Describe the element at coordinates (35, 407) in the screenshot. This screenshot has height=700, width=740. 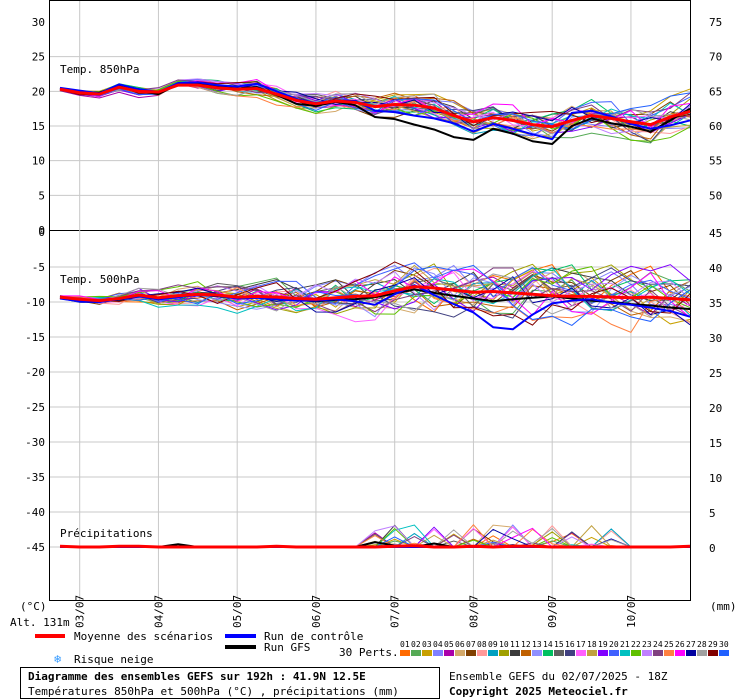
I see `ytick-500-left: -25` at that location.